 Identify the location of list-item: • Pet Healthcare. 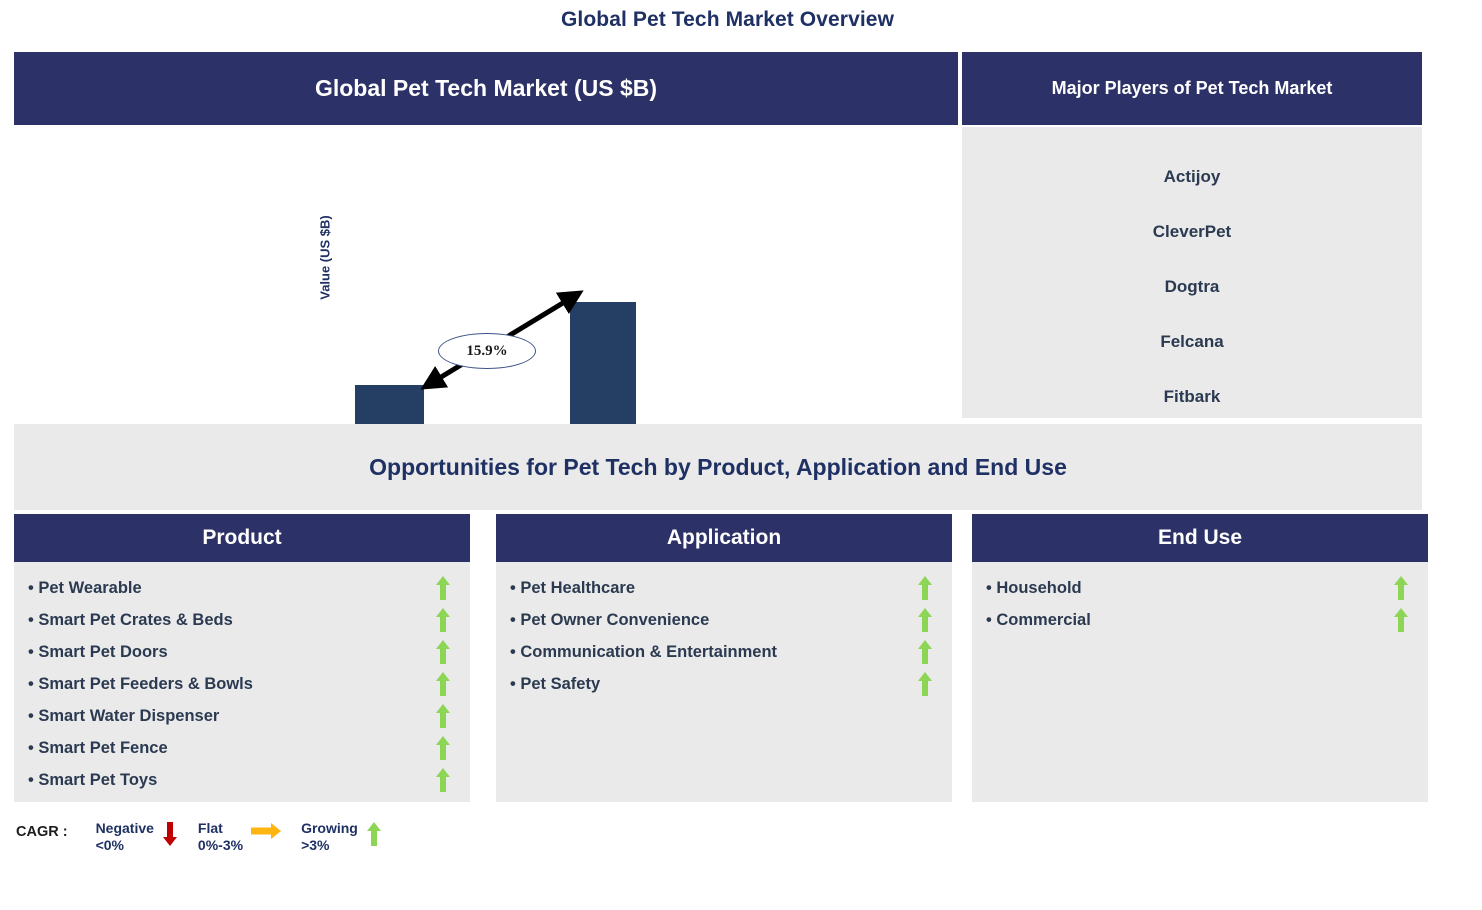
(724, 588).